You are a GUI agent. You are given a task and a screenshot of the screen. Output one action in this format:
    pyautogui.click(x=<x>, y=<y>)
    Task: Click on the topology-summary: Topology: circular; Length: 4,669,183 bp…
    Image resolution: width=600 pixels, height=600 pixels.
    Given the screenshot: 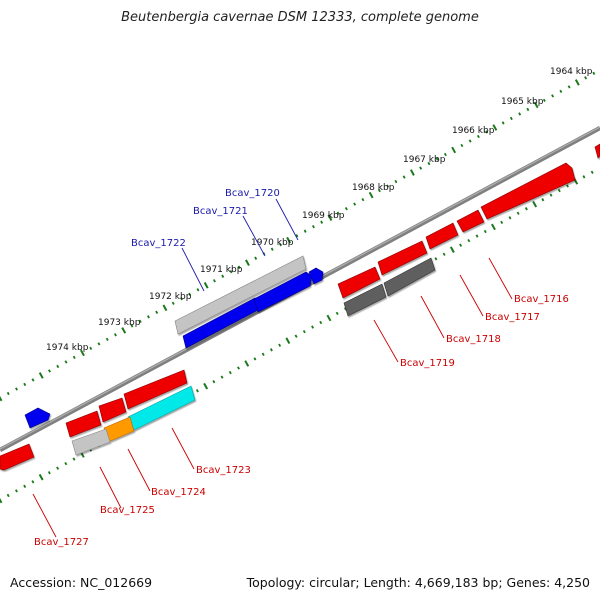 What is the action you would take?
    pyautogui.click(x=418, y=582)
    